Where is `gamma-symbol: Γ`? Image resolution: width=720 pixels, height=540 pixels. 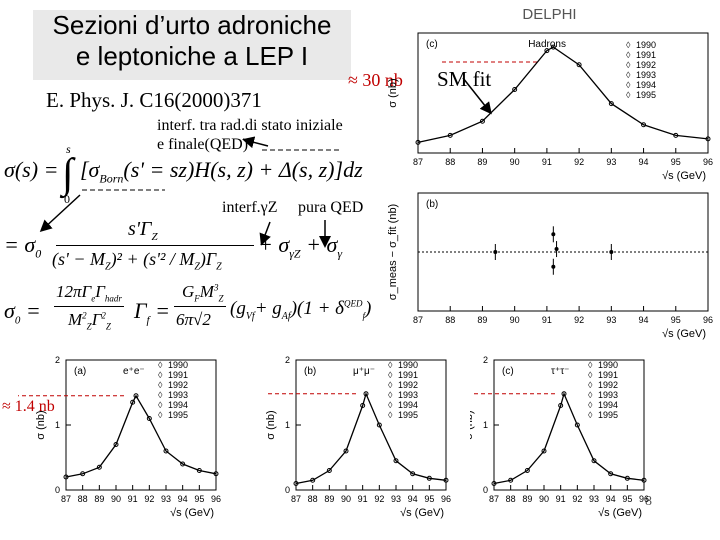 gamma-symbol: Γ is located at coordinates (140, 310).